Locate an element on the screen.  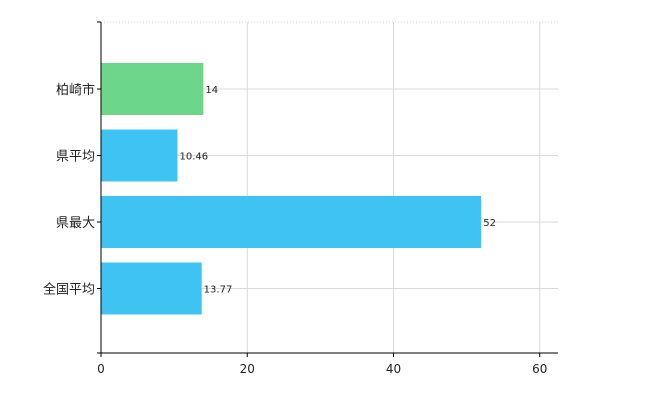
data-label: 52 is located at coordinates (489, 223).